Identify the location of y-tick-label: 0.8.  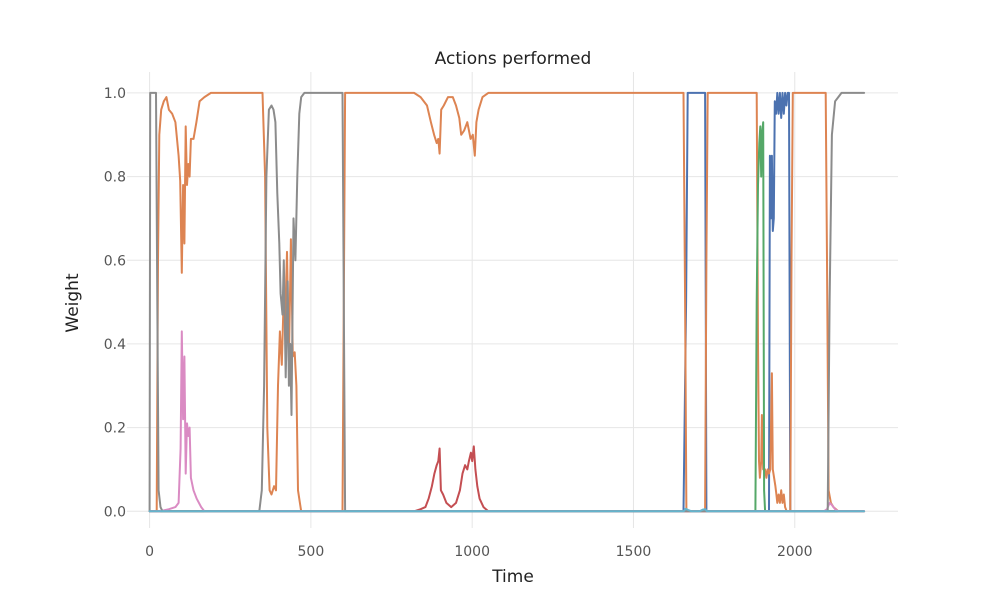
(115, 178).